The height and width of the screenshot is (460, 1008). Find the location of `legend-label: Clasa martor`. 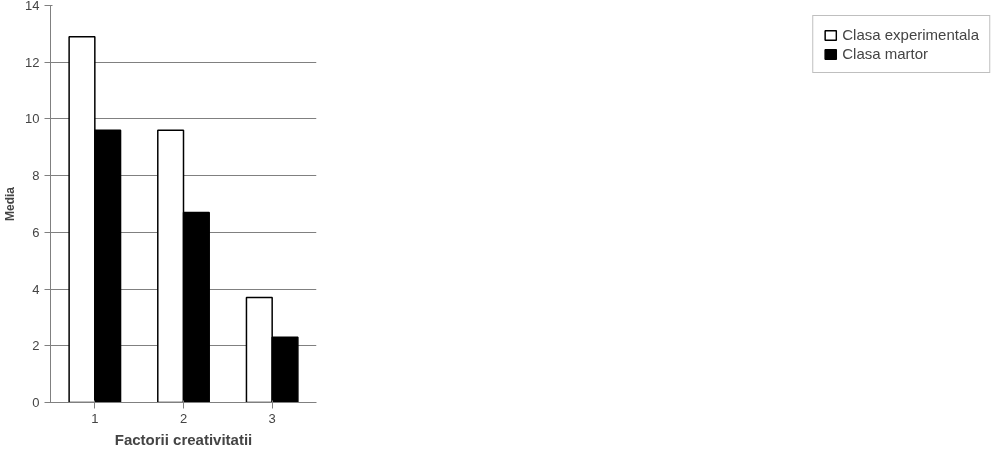

legend-label: Clasa martor is located at coordinates (885, 53).